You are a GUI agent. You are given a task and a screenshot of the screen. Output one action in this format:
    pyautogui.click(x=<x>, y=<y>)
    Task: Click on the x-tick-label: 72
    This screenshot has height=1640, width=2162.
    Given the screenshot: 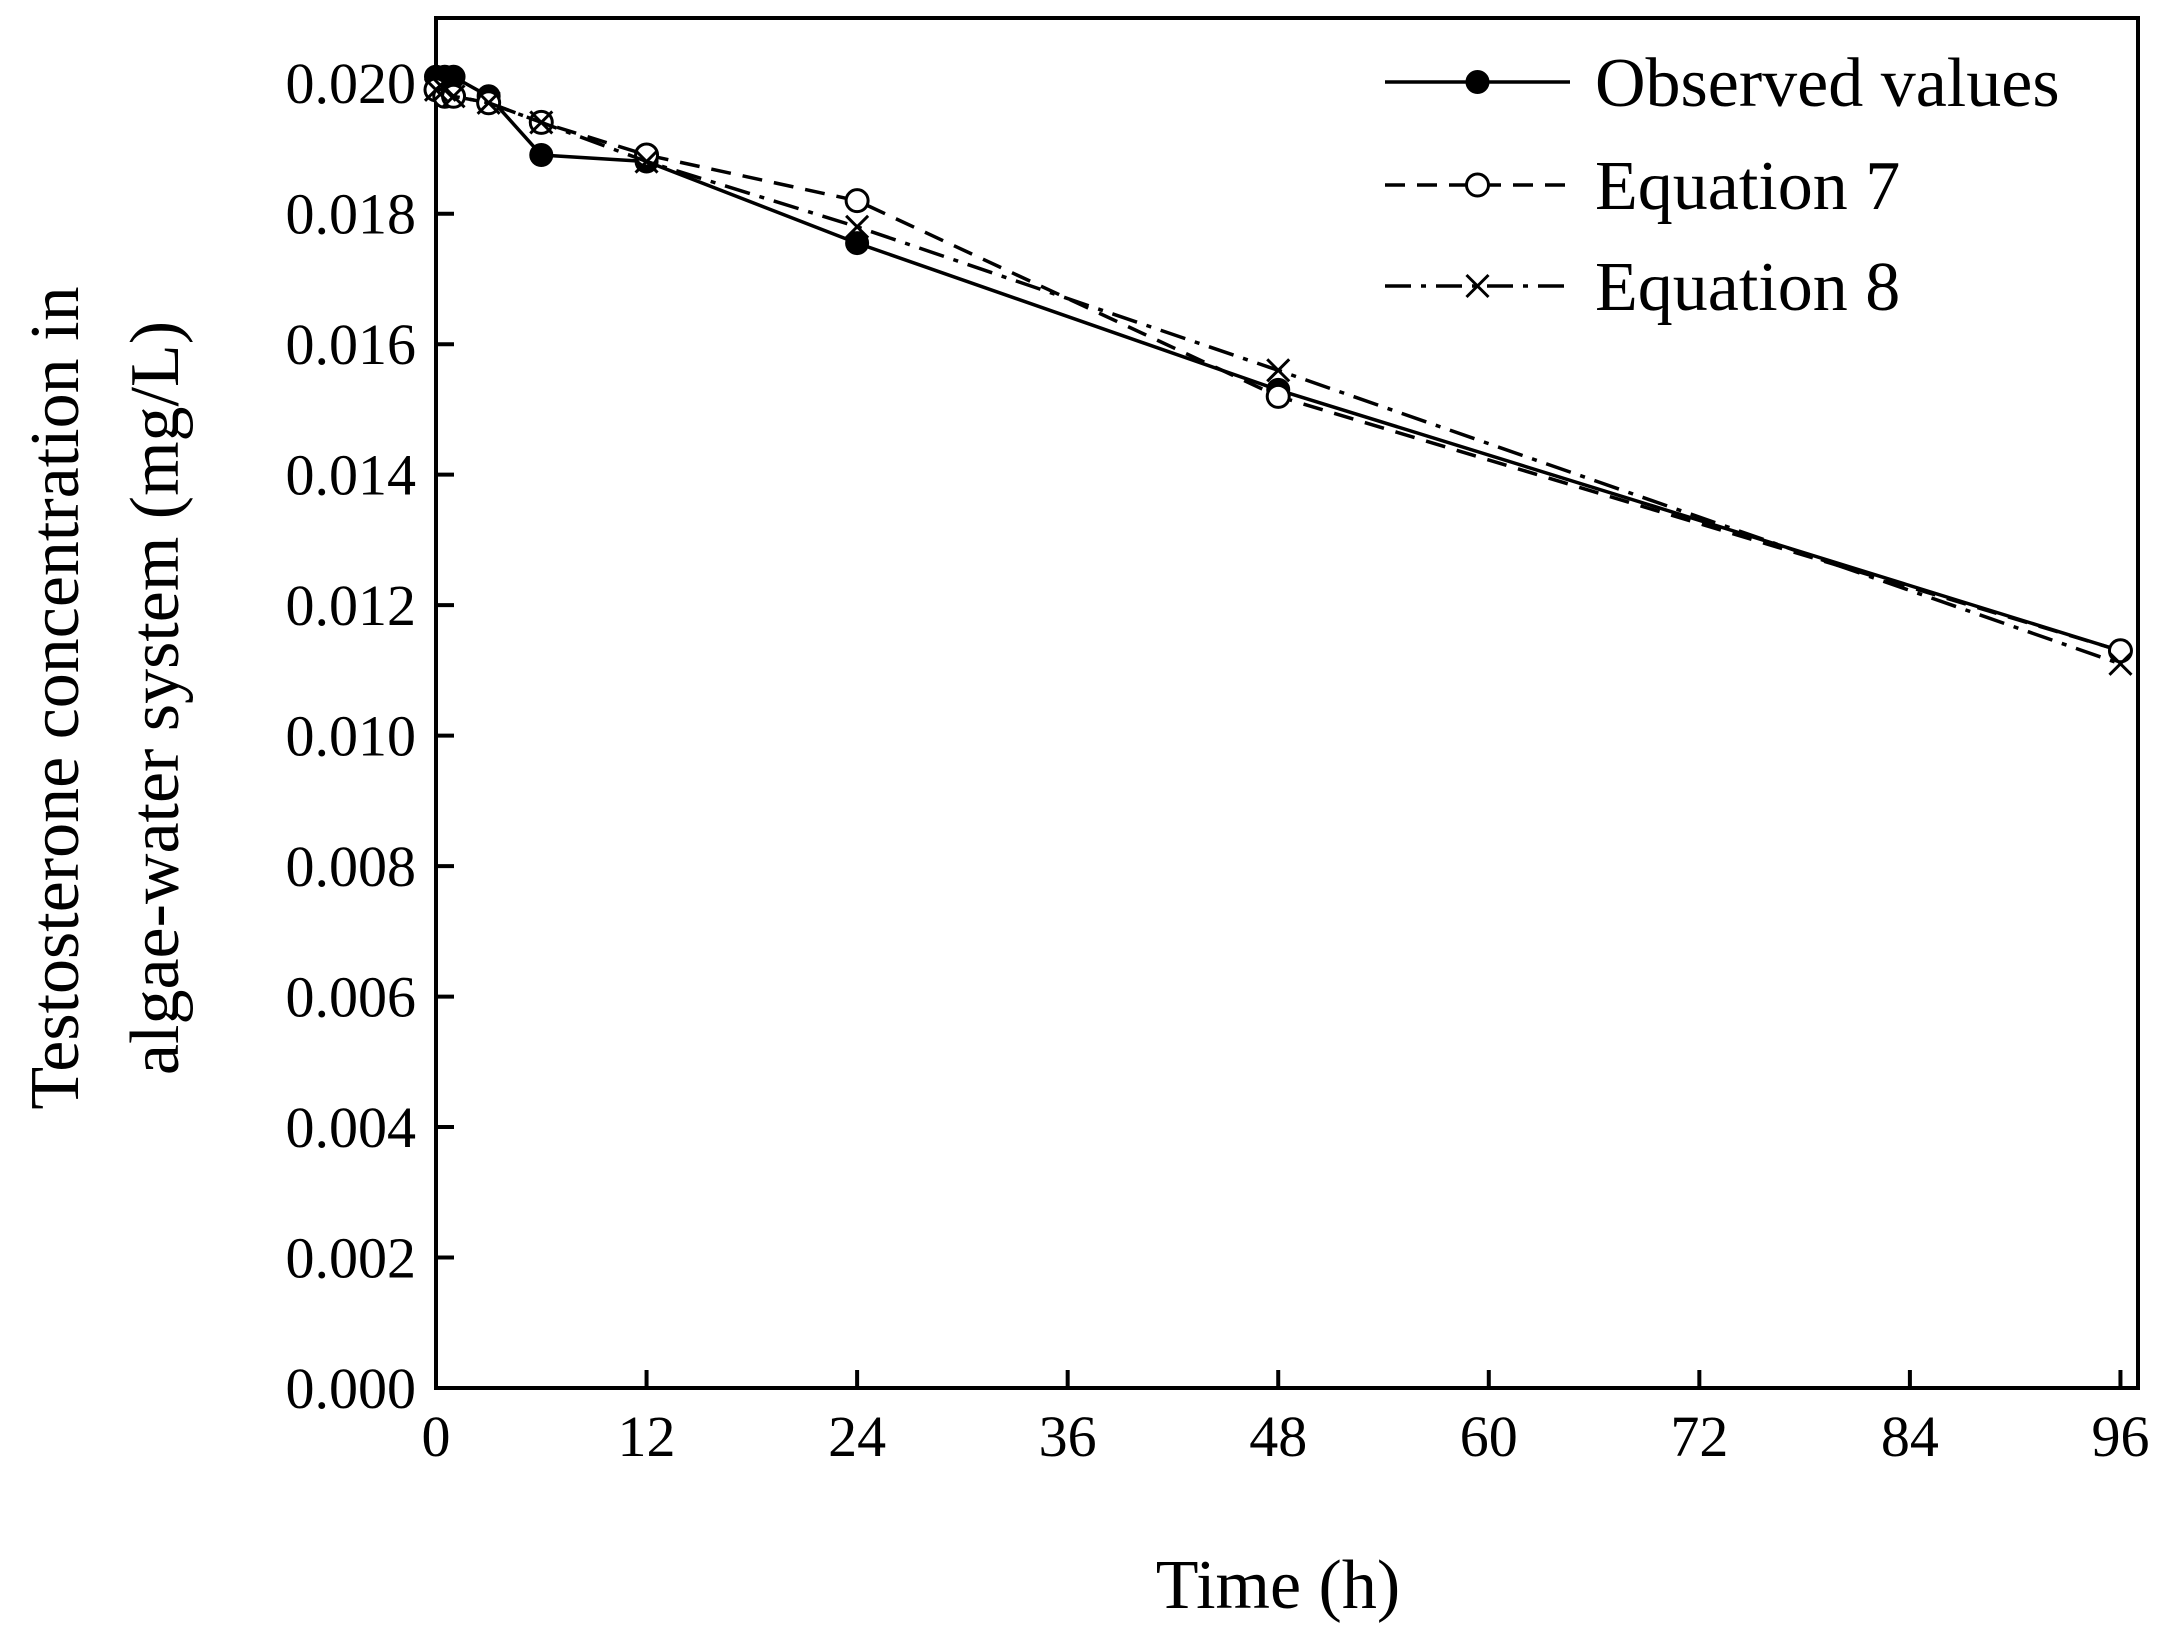 What is the action you would take?
    pyautogui.click(x=1699, y=1436)
    